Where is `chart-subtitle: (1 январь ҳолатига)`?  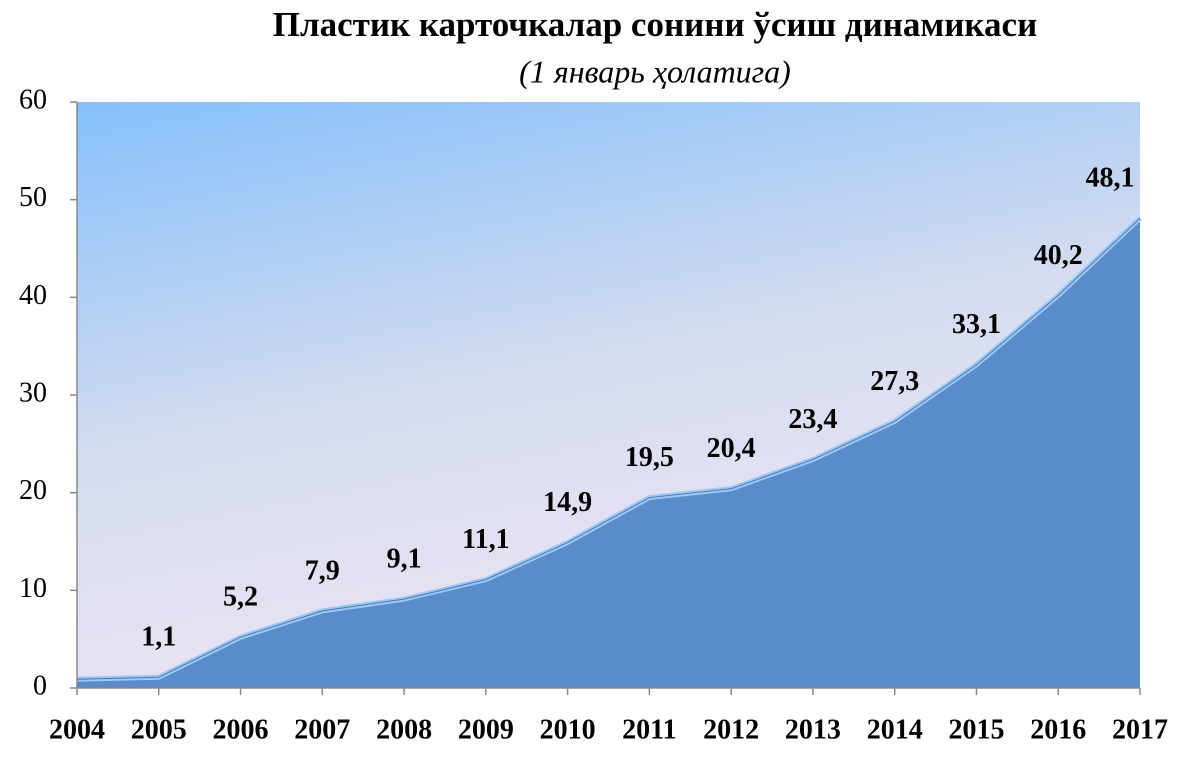 chart-subtitle: (1 январь ҳолатига) is located at coordinates (655, 71).